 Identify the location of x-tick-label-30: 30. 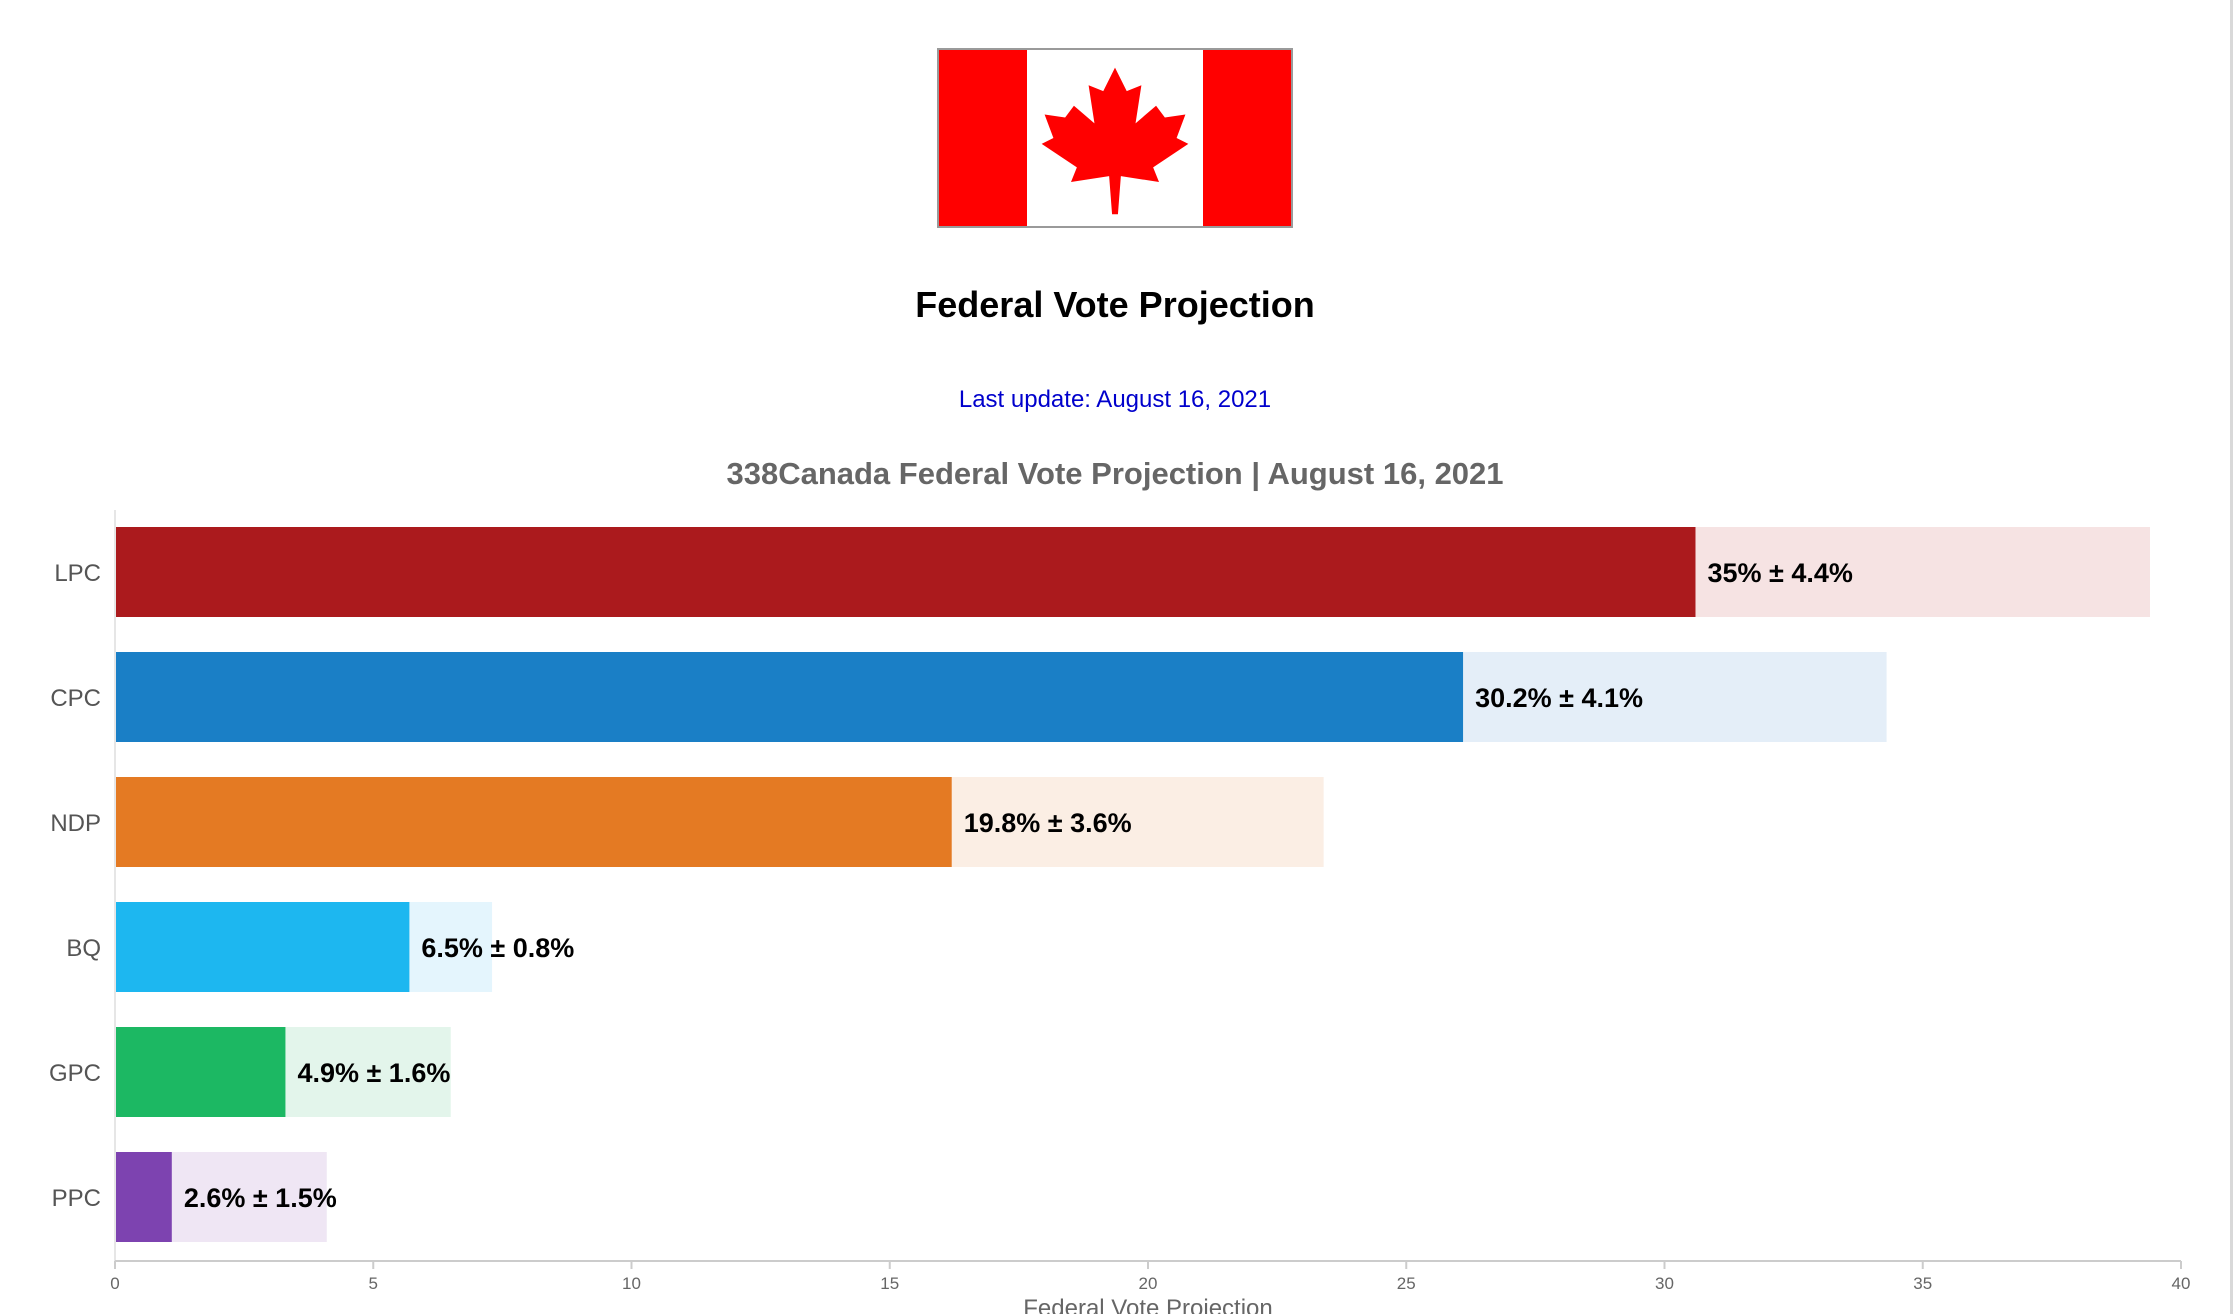
(1664, 1283).